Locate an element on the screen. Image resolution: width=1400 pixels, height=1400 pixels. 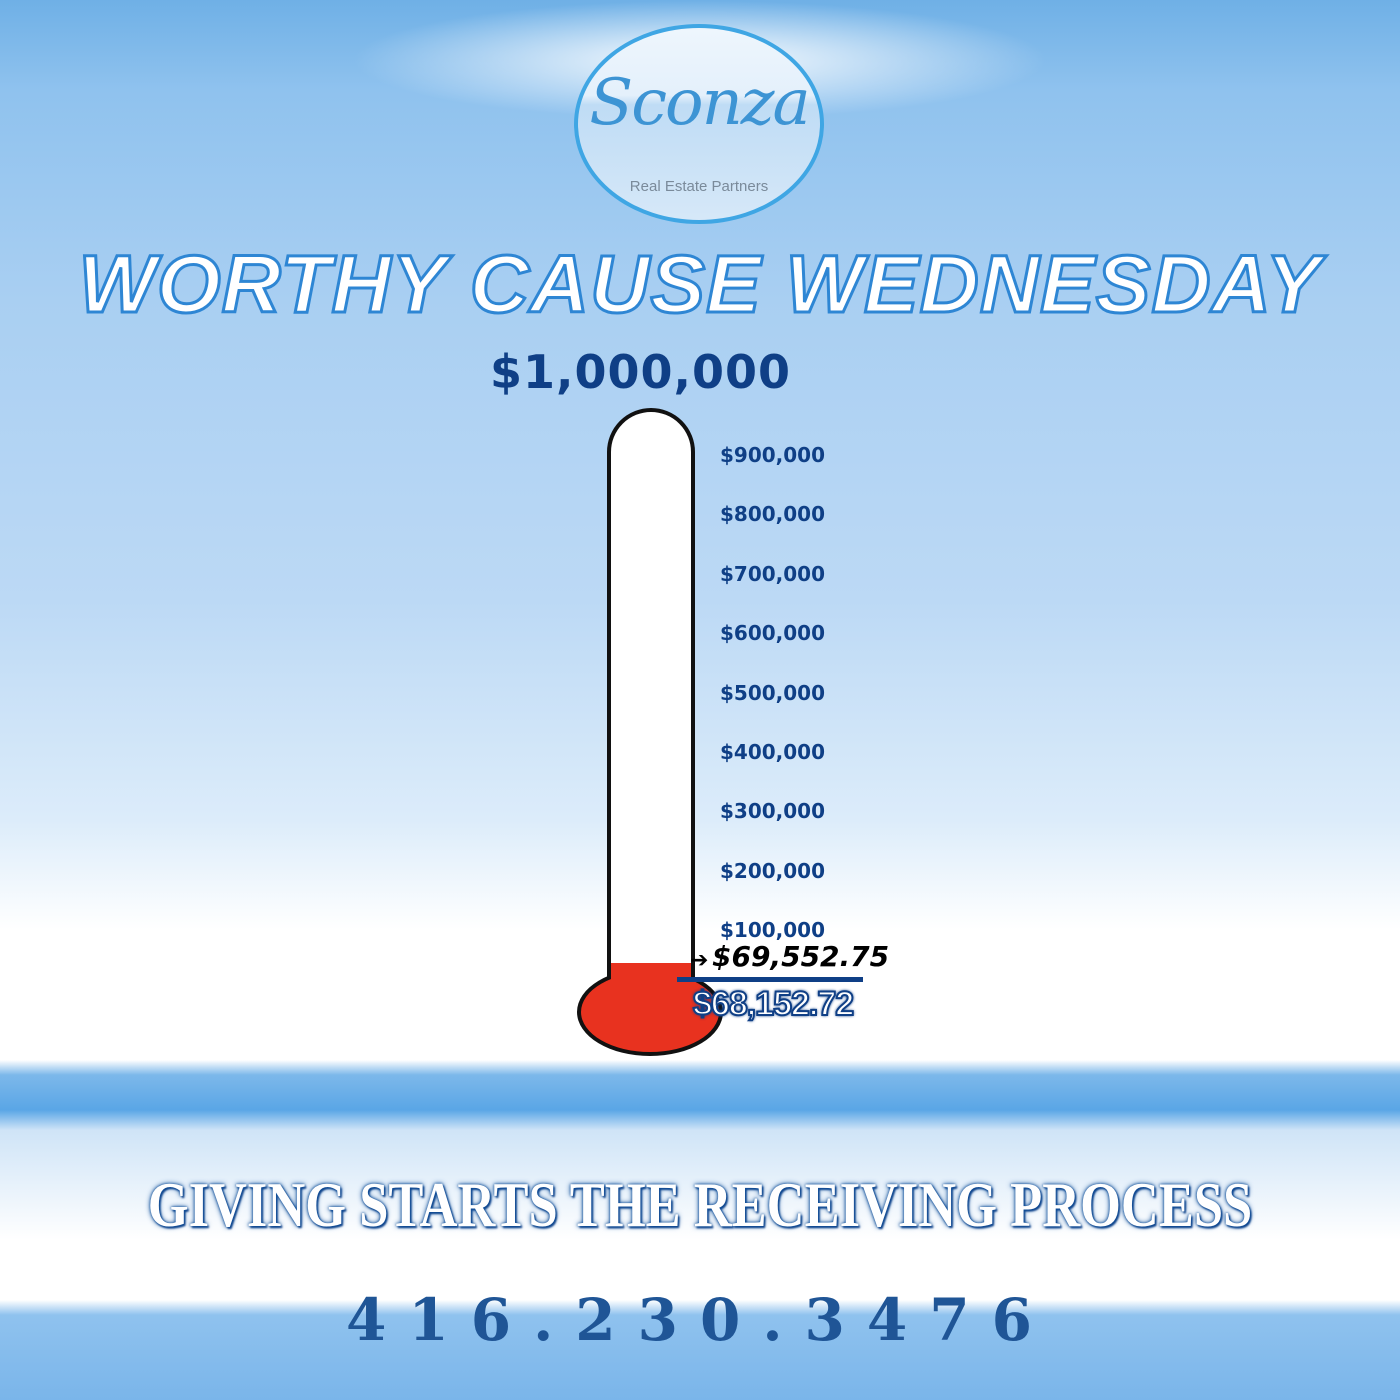
previous-total: $68,152.72 is located at coordinates (773, 1004).